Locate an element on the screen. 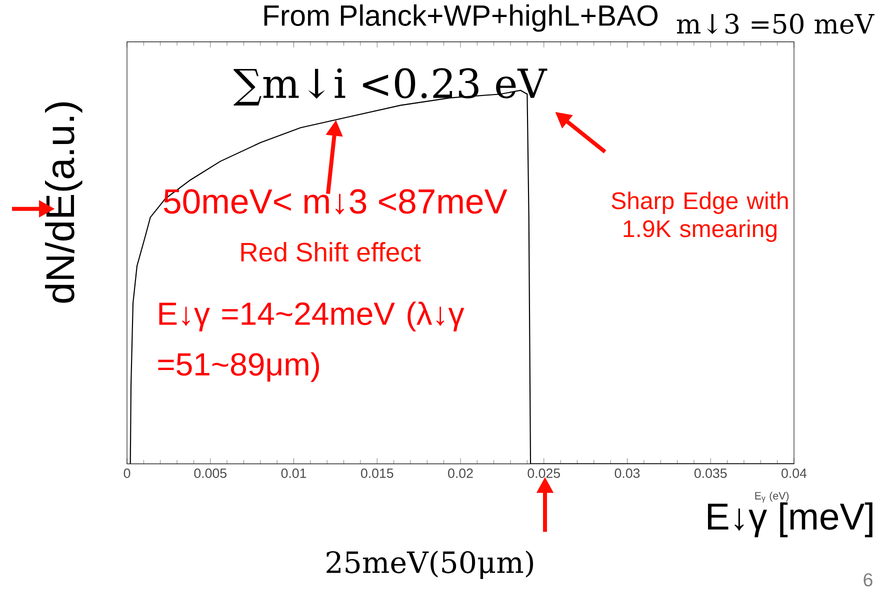 This screenshot has height=592, width=894. x-tick-label: 0.01 is located at coordinates (293, 473).